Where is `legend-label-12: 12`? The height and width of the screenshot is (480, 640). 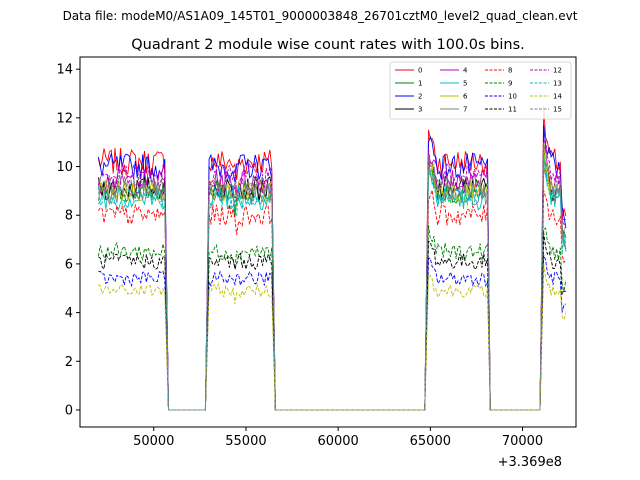
legend-label-12: 12 is located at coordinates (557, 71).